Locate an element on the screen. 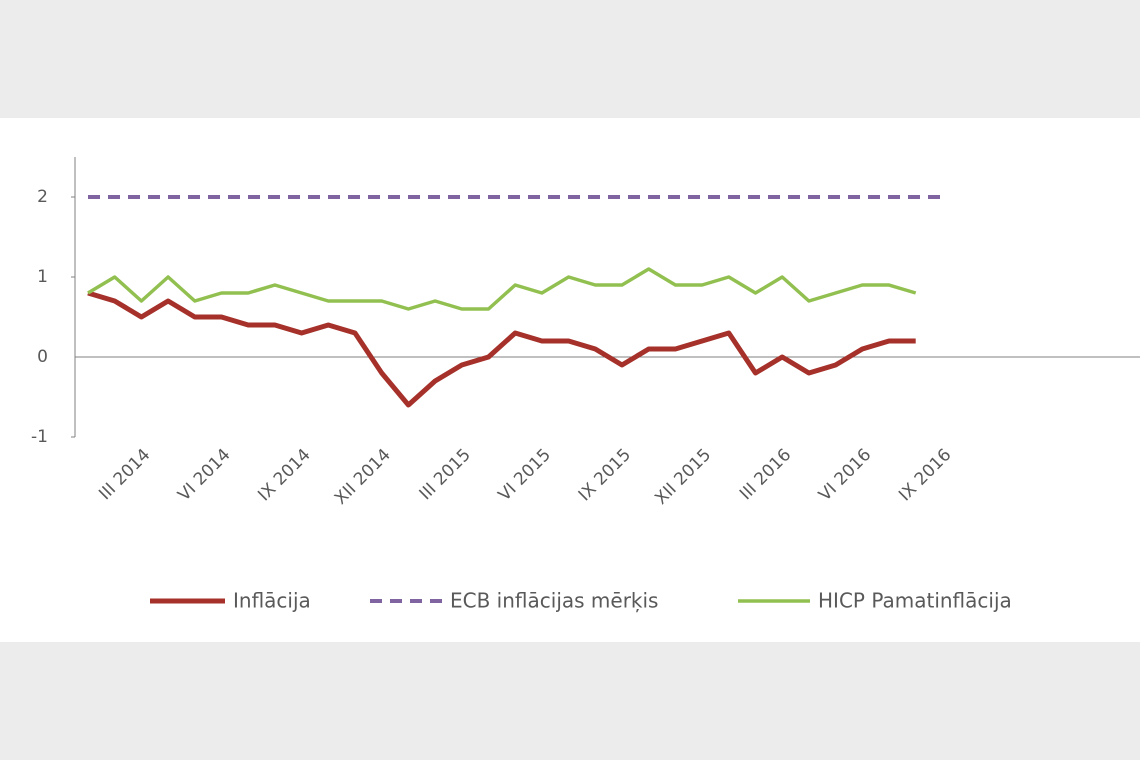  y-tick-label: 2 is located at coordinates (42, 197).